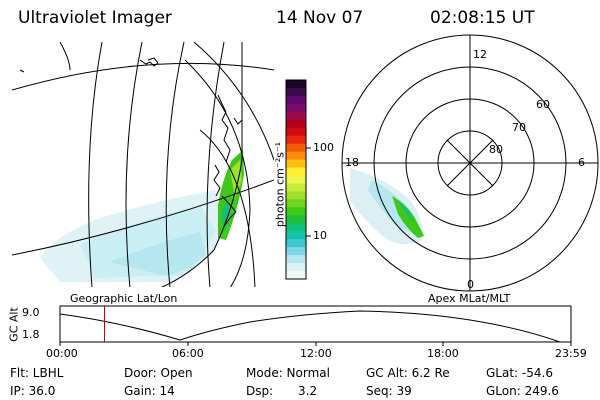 This screenshot has width=600, height=400. I want to click on gc-alt-readout: GC Alt: 6.2 Re, so click(408, 373).